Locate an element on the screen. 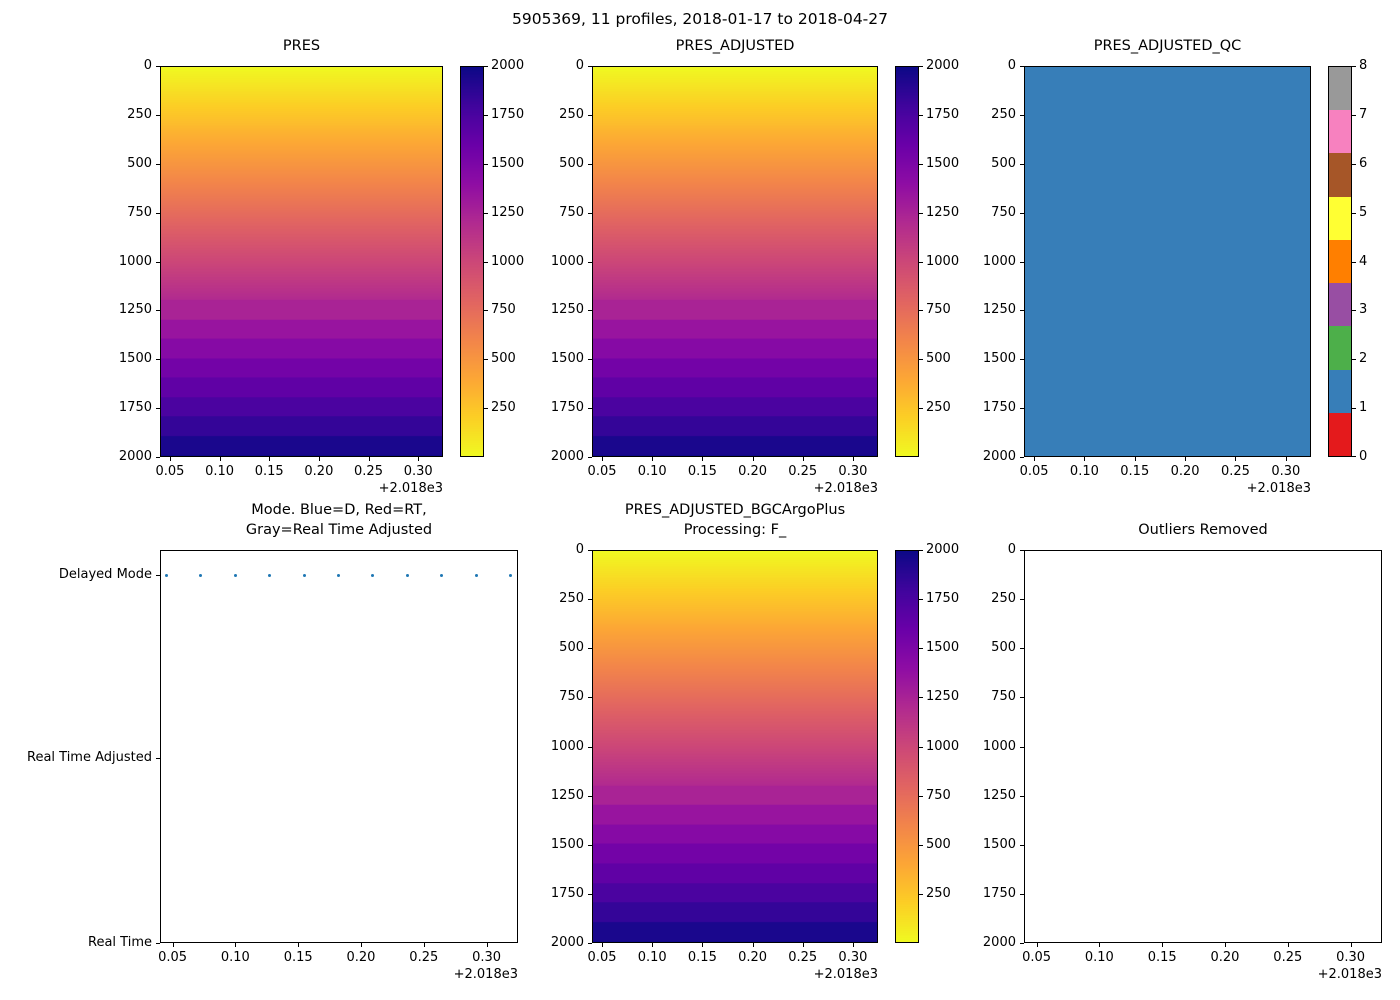 The image size is (1400, 1000). pres-adjusted-y-tick-label: 0 is located at coordinates (579, 65).